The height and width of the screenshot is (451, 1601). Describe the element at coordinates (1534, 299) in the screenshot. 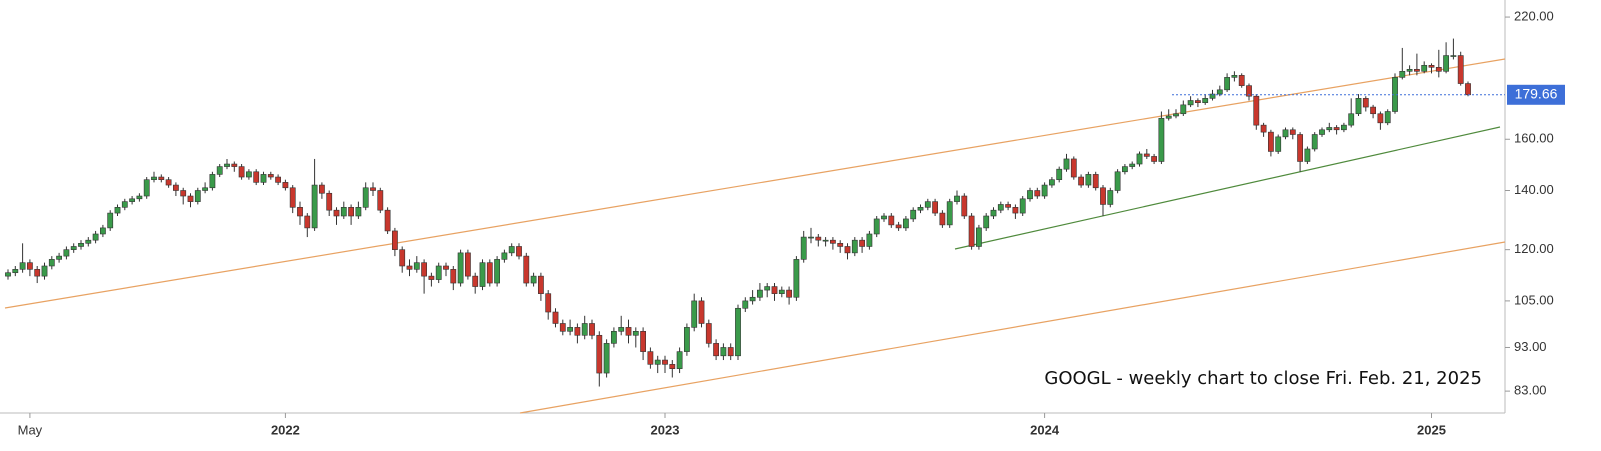

I see `y-tick-label: 105.00` at that location.